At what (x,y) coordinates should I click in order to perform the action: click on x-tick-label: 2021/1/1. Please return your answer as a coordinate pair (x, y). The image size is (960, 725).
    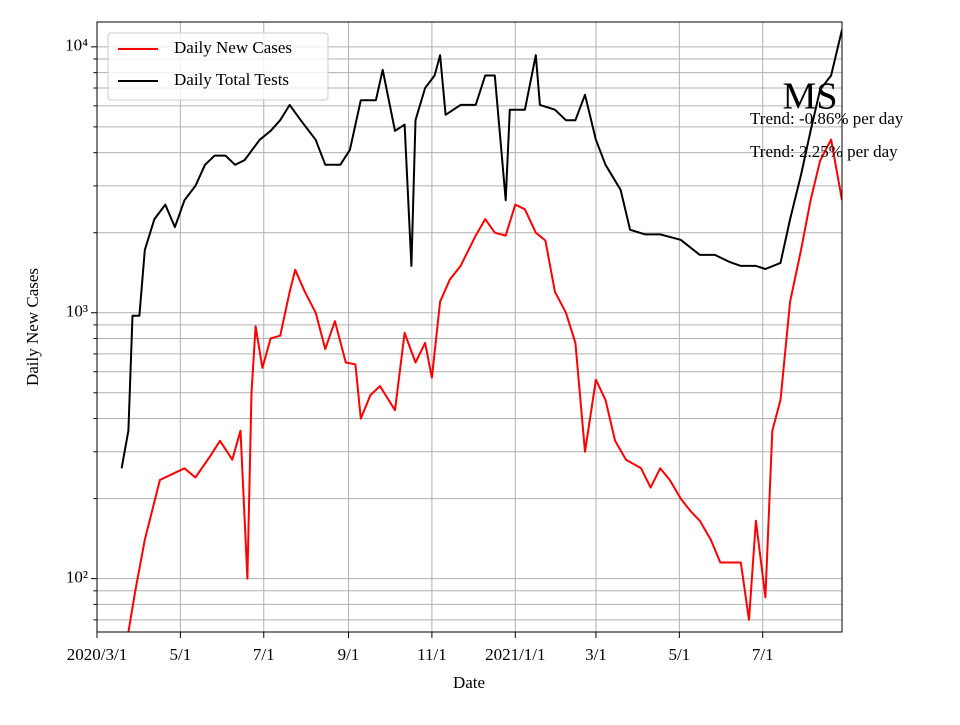
    Looking at the image, I should click on (515, 654).